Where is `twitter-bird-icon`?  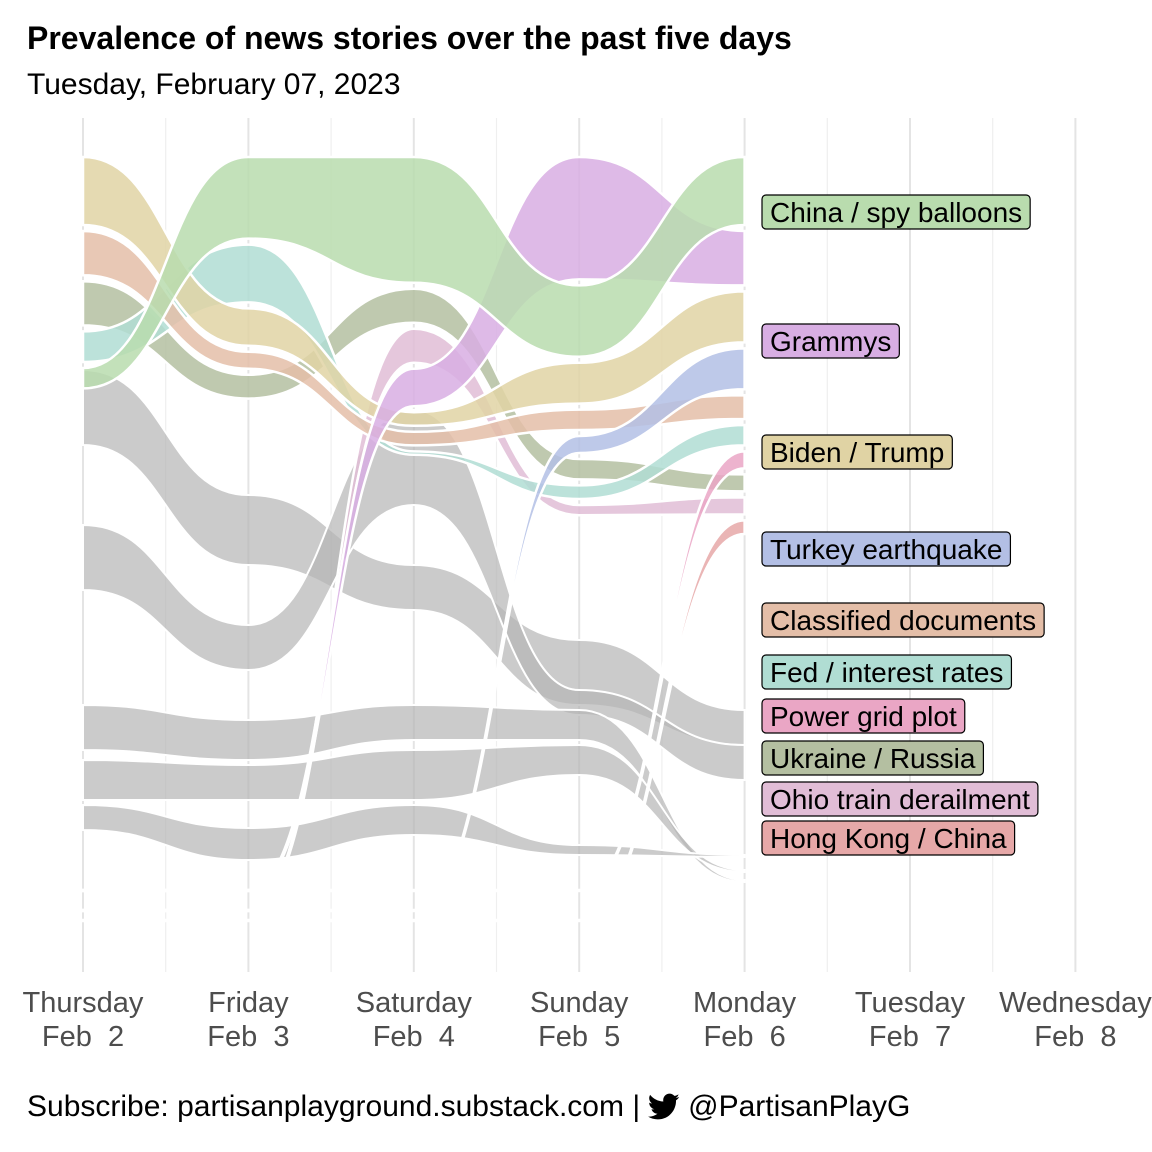
twitter-bird-icon is located at coordinates (664, 1106).